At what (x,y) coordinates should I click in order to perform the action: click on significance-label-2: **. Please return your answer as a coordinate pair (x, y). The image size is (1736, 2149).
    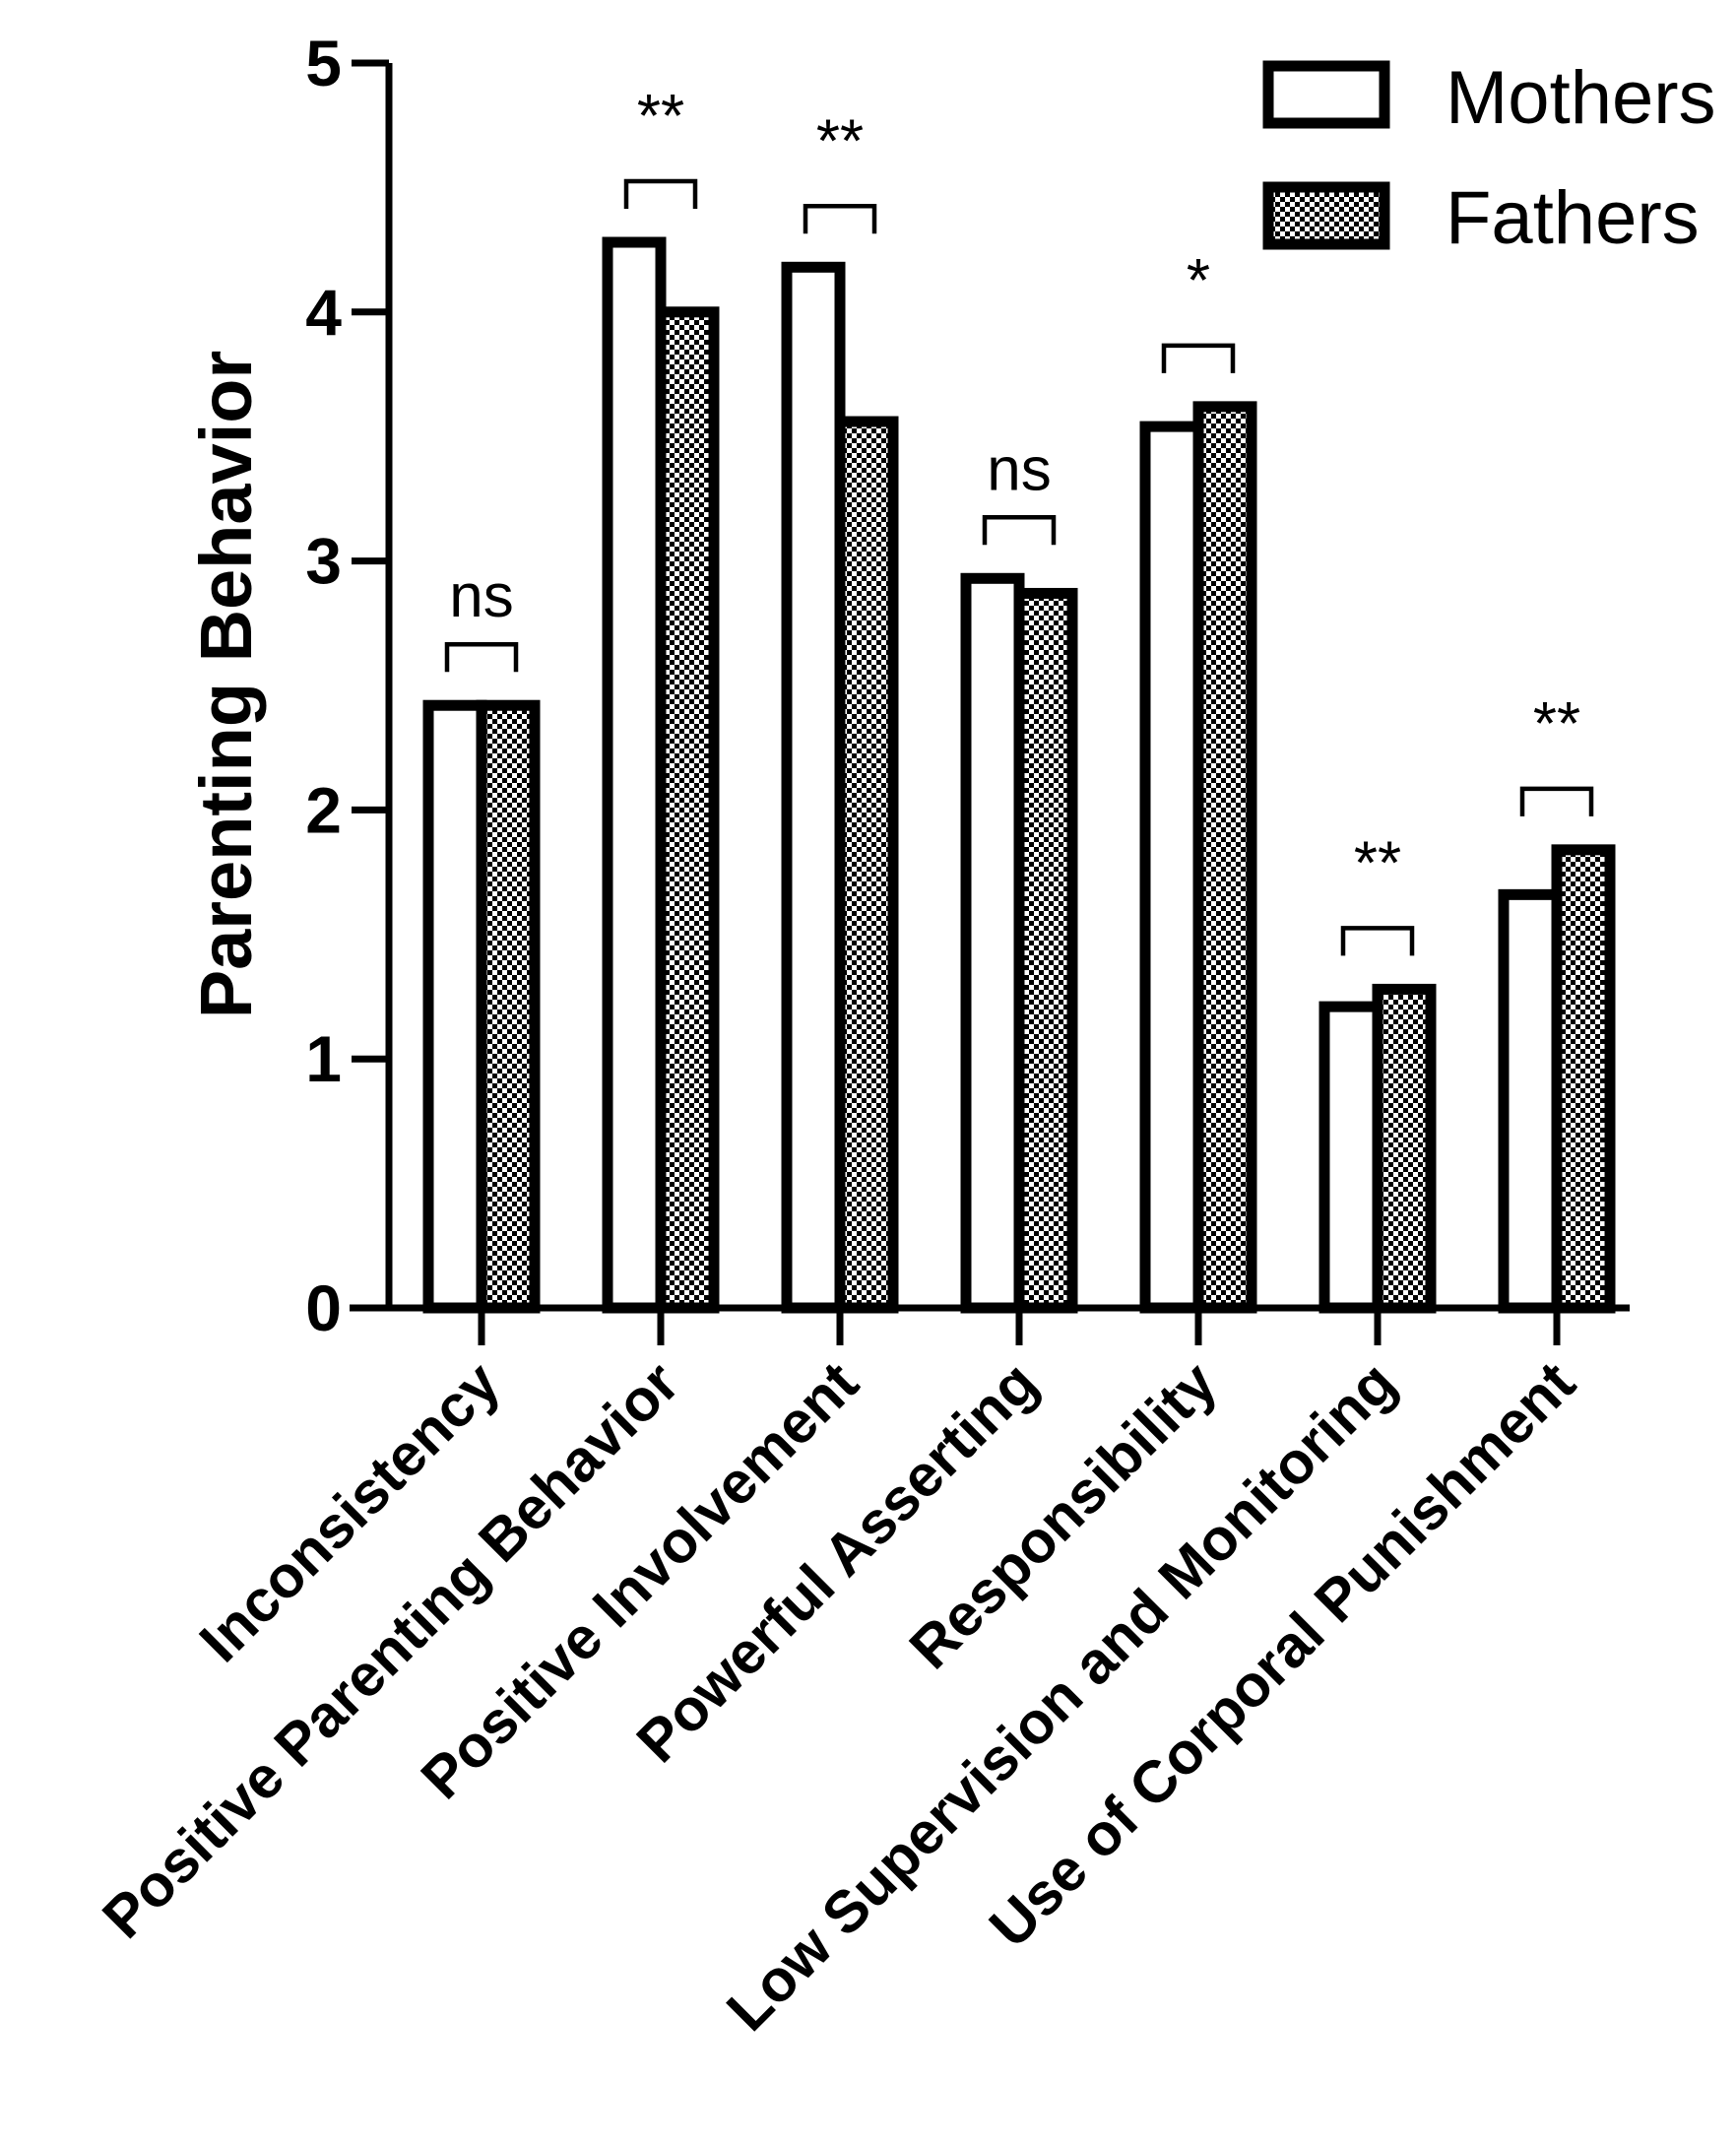
    Looking at the image, I should click on (840, 141).